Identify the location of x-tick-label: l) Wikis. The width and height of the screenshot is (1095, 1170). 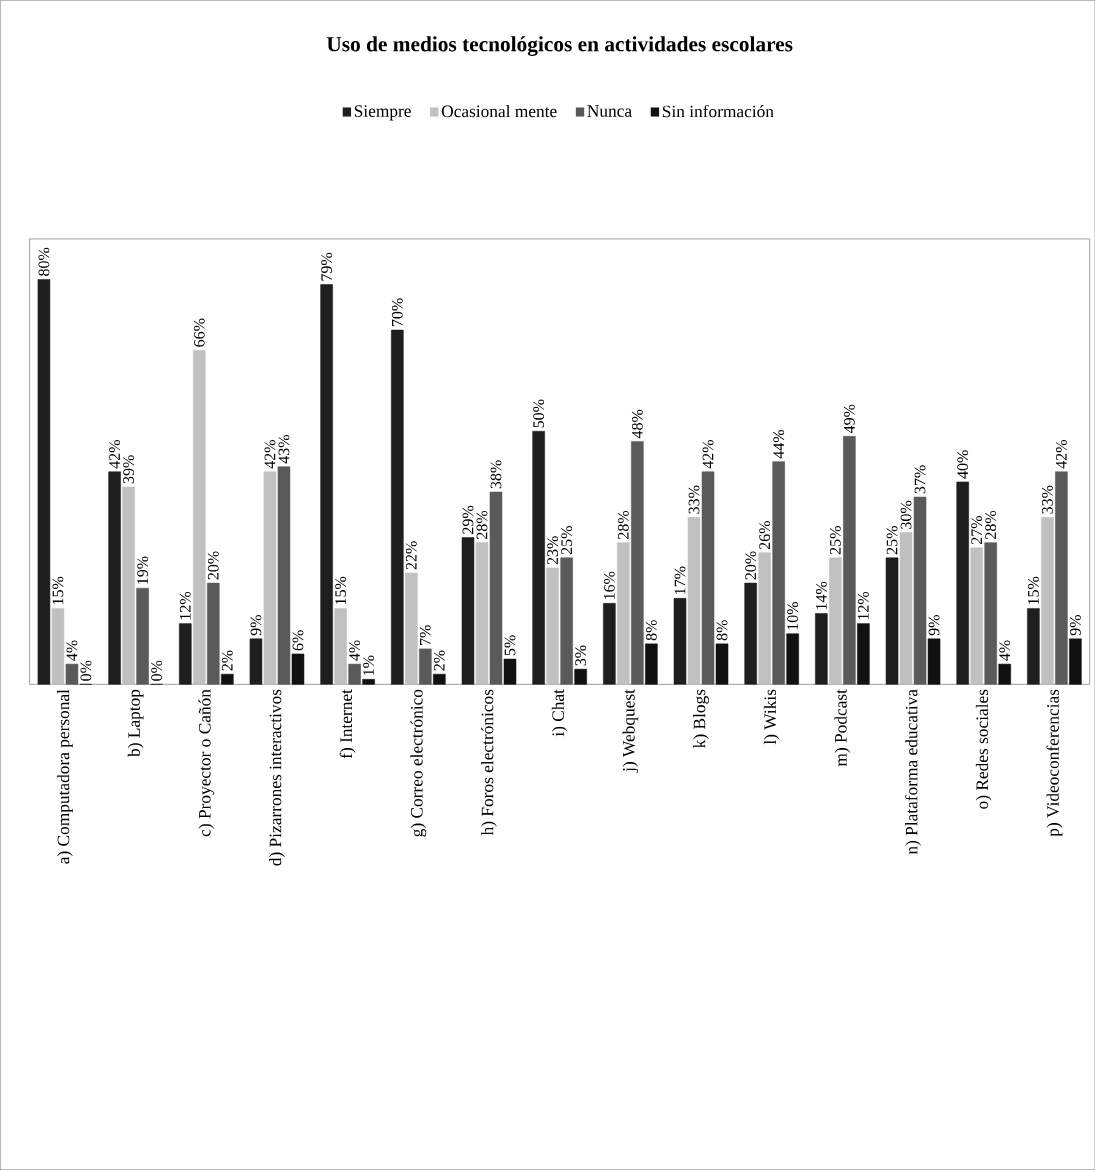
(771, 717).